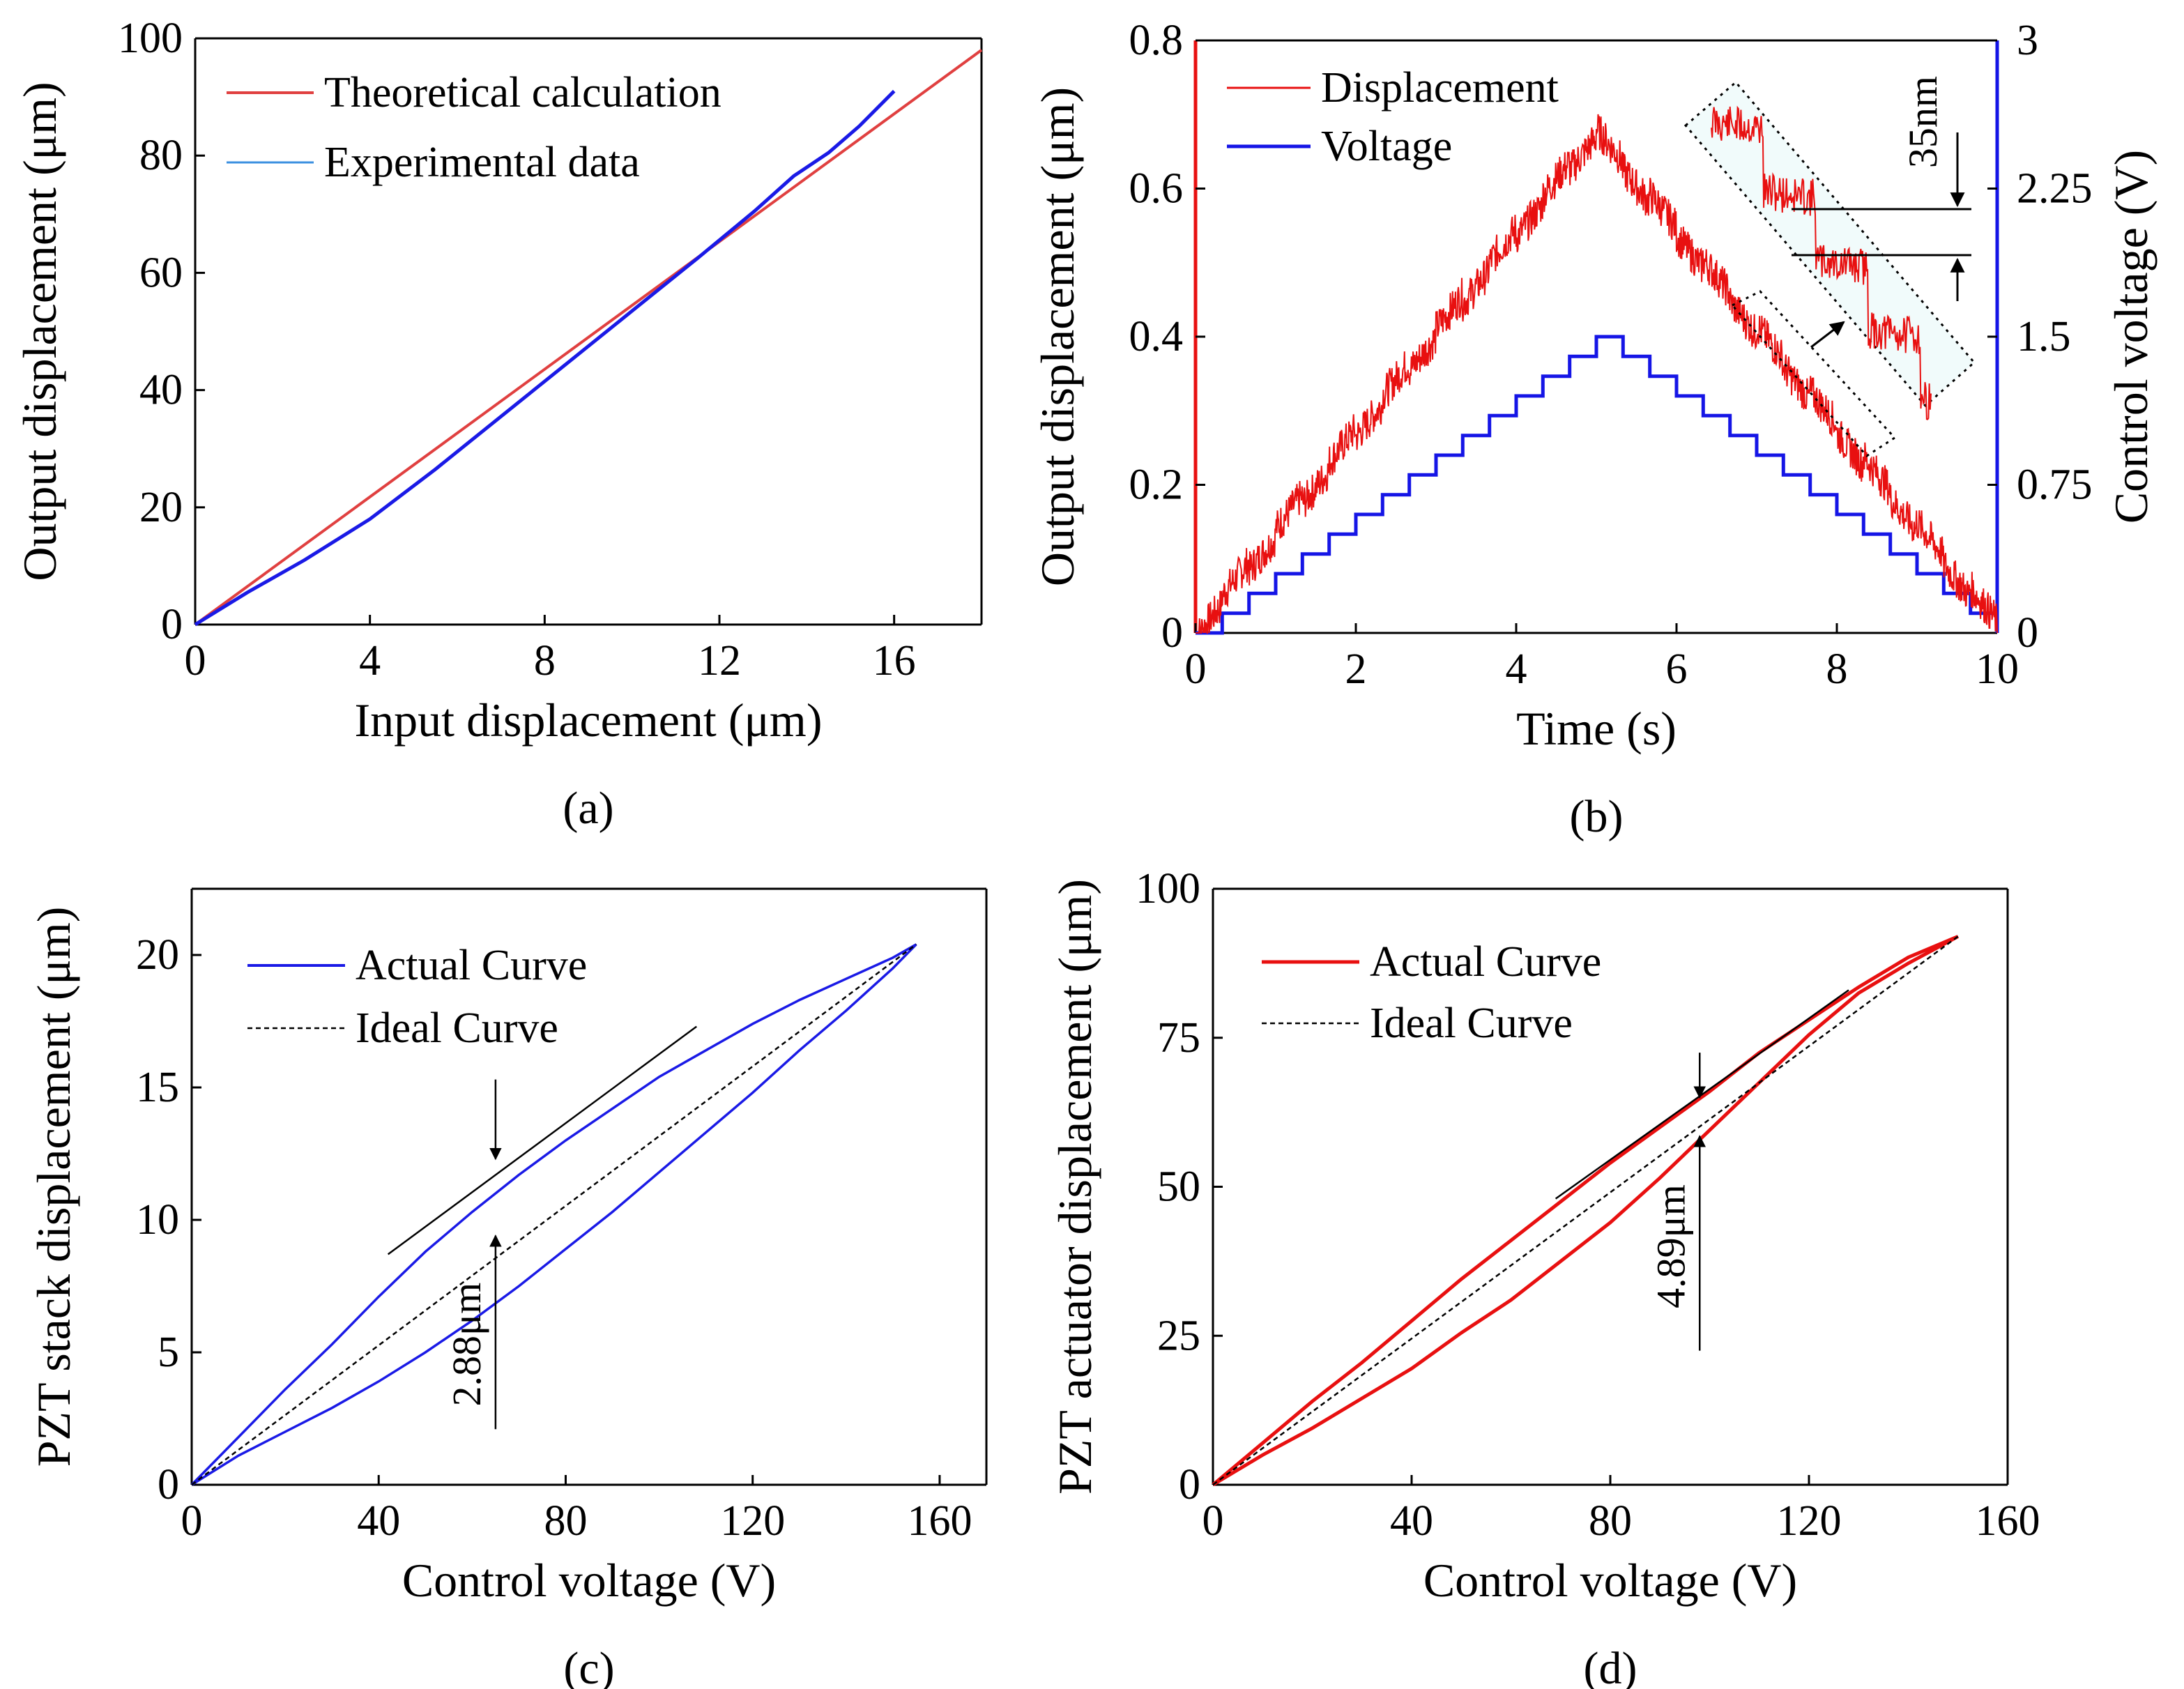 The width and height of the screenshot is (2184, 1689). What do you see at coordinates (588, 809) in the screenshot?
I see `panel-label: (a)` at bounding box center [588, 809].